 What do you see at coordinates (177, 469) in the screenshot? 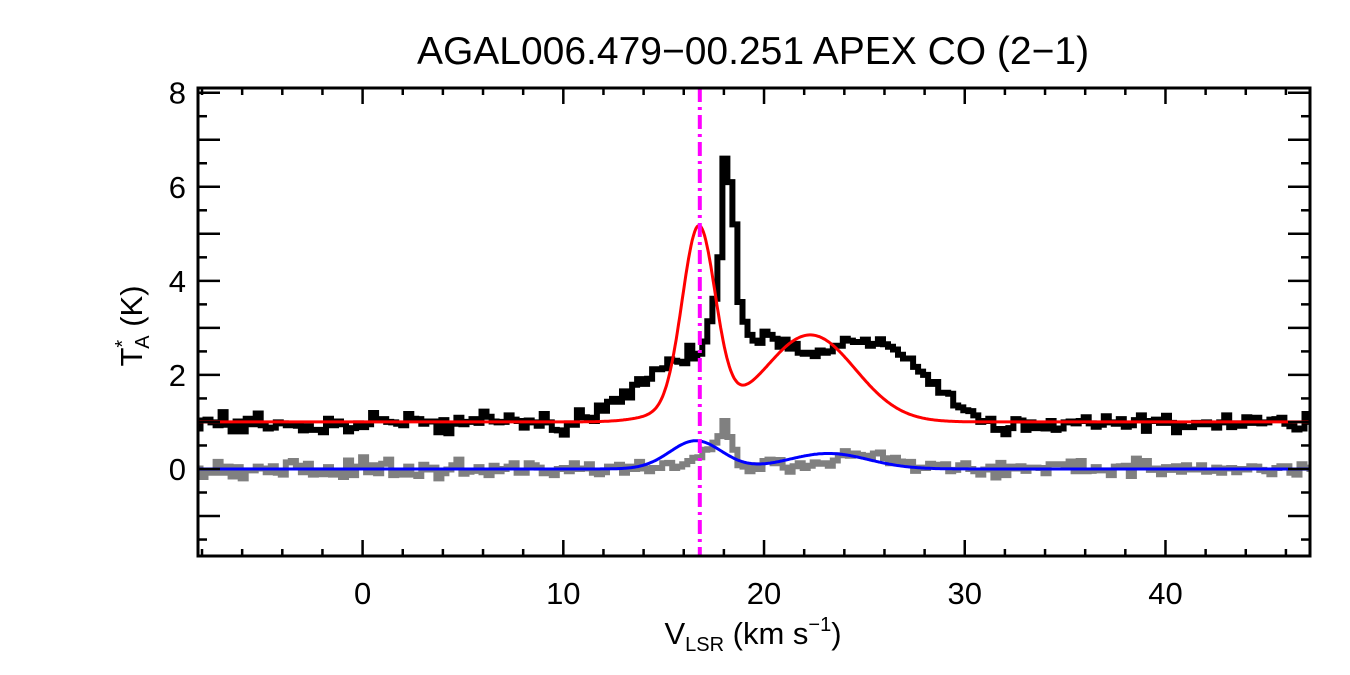
I see `y-tick-label: 0` at bounding box center [177, 469].